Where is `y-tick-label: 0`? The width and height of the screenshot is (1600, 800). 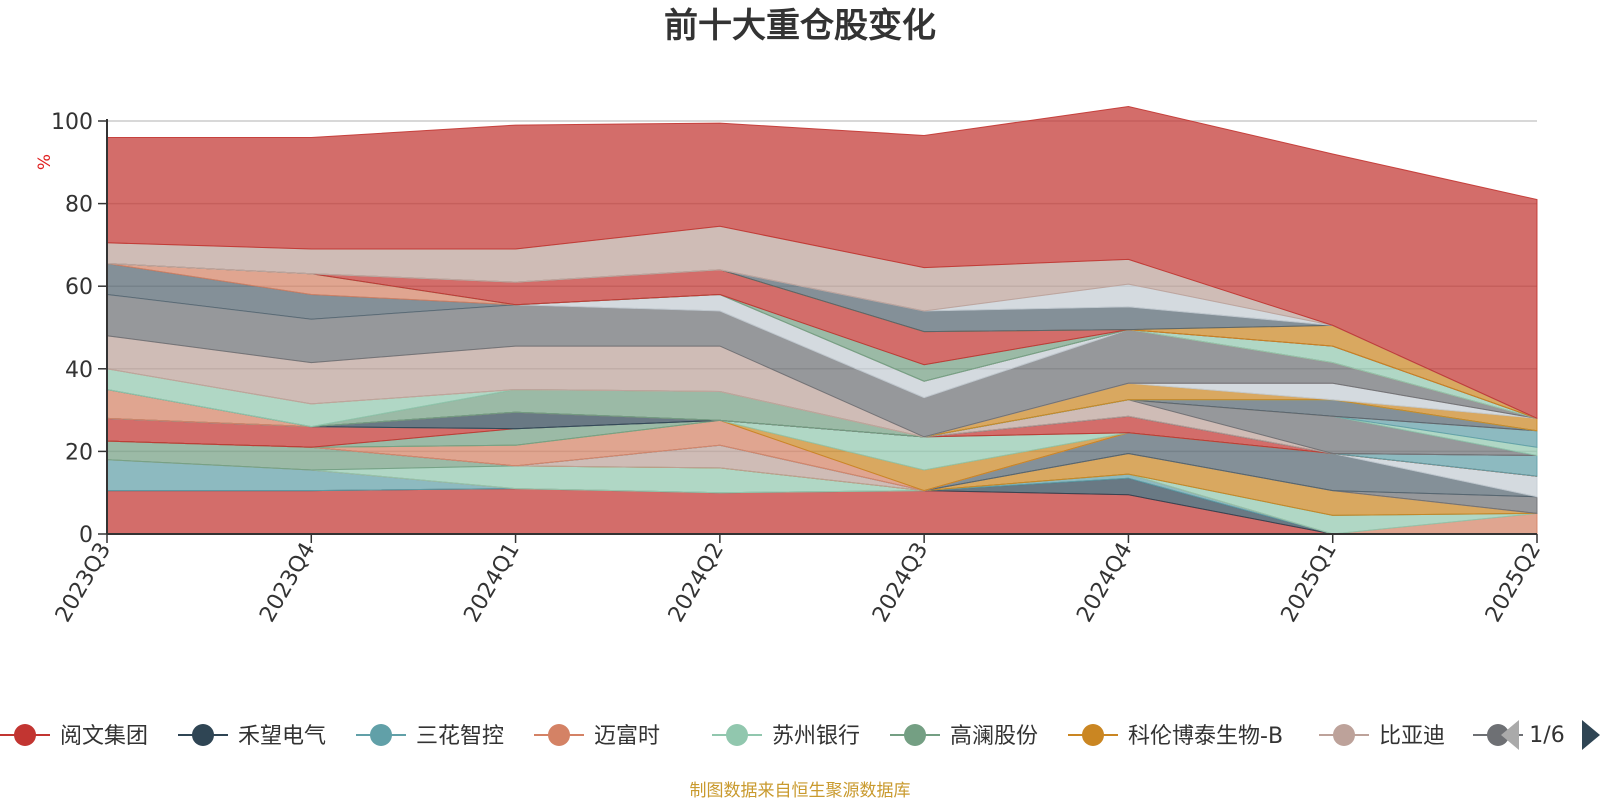
y-tick-label: 0 is located at coordinates (86, 535).